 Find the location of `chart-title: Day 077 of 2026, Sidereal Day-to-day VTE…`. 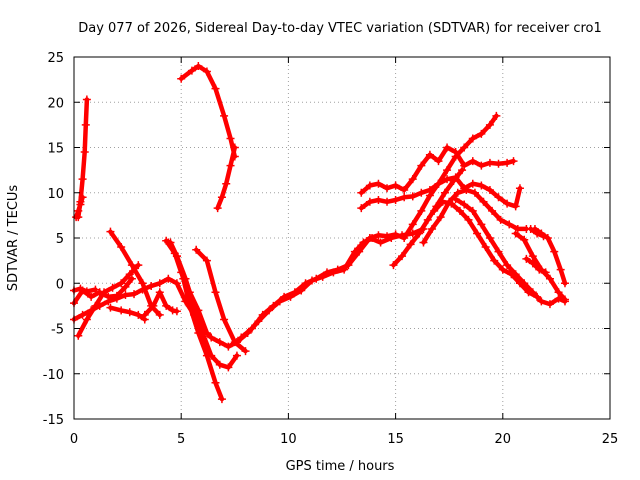

chart-title: Day 077 of 2026, Sidereal Day-to-day VTE… is located at coordinates (340, 28).